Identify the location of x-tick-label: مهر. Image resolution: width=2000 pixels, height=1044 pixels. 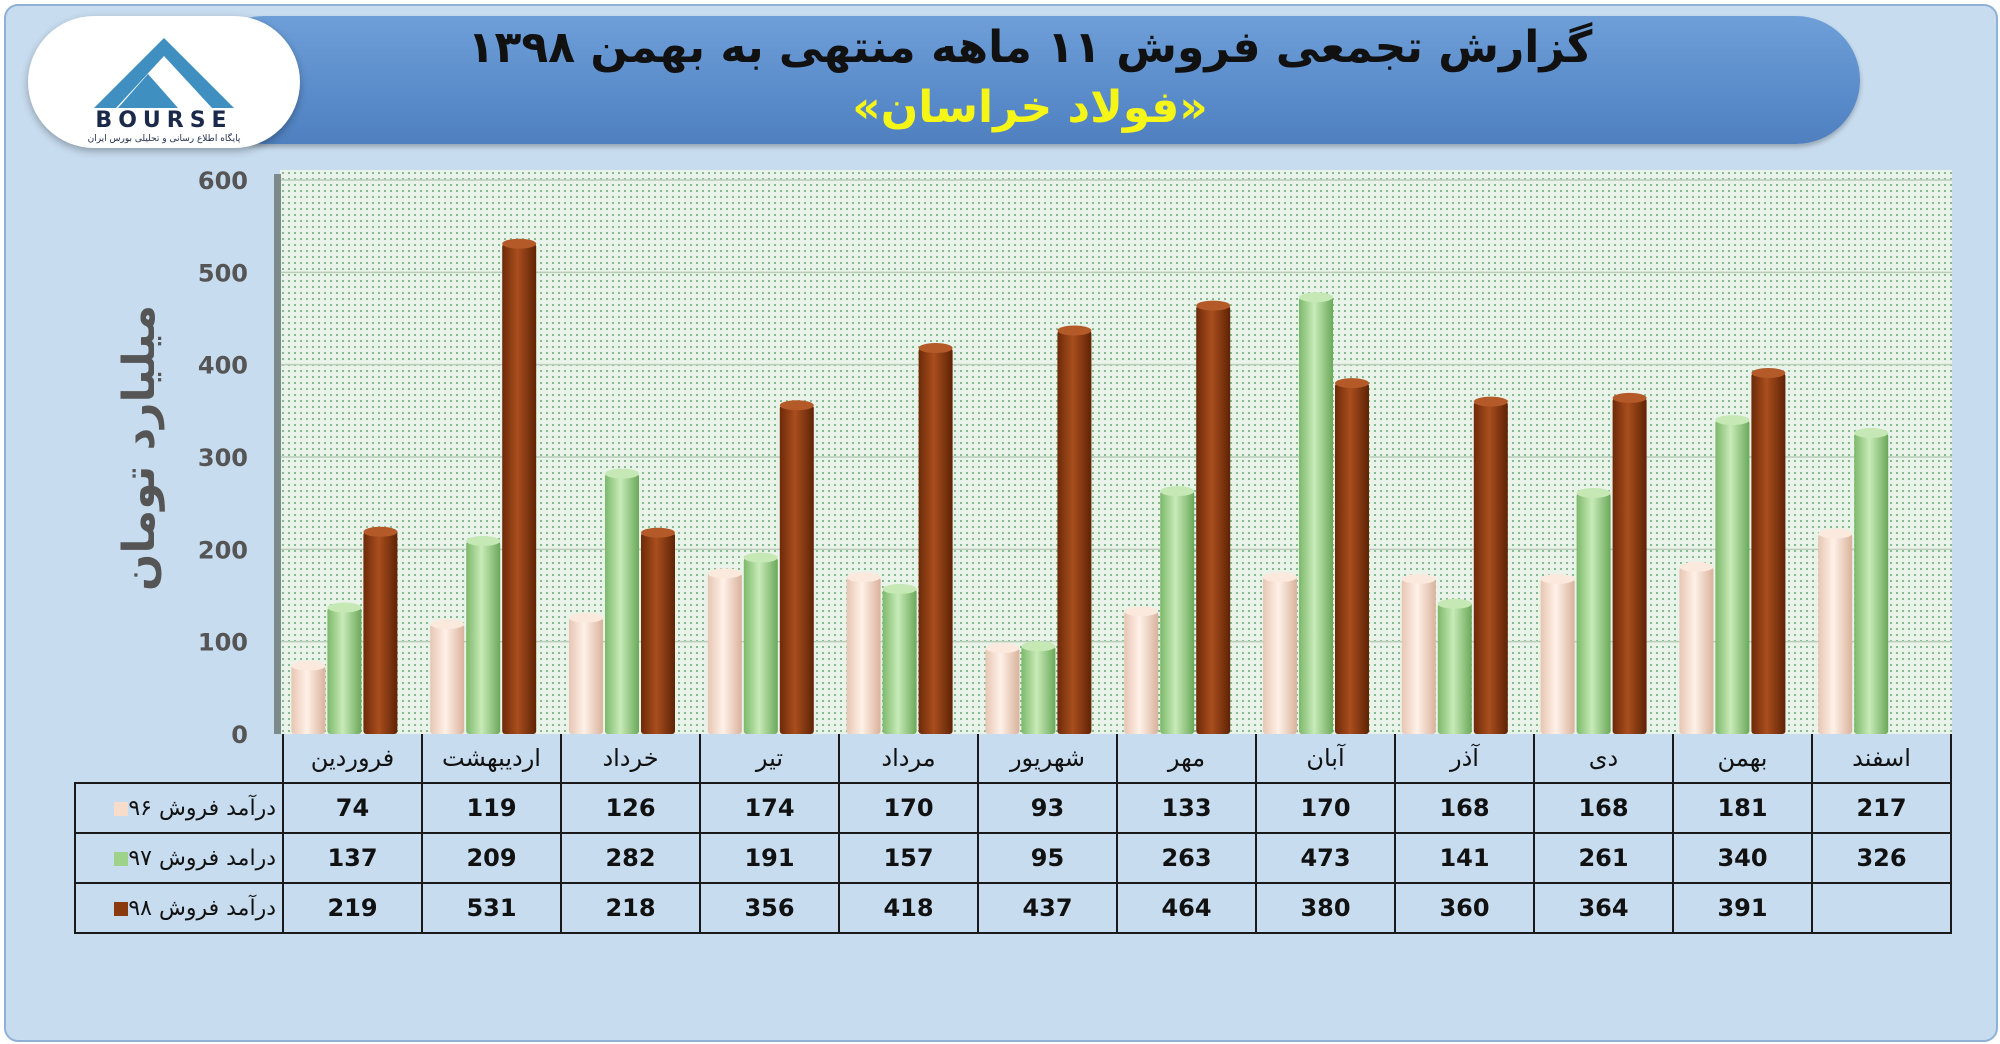
(1186, 759).